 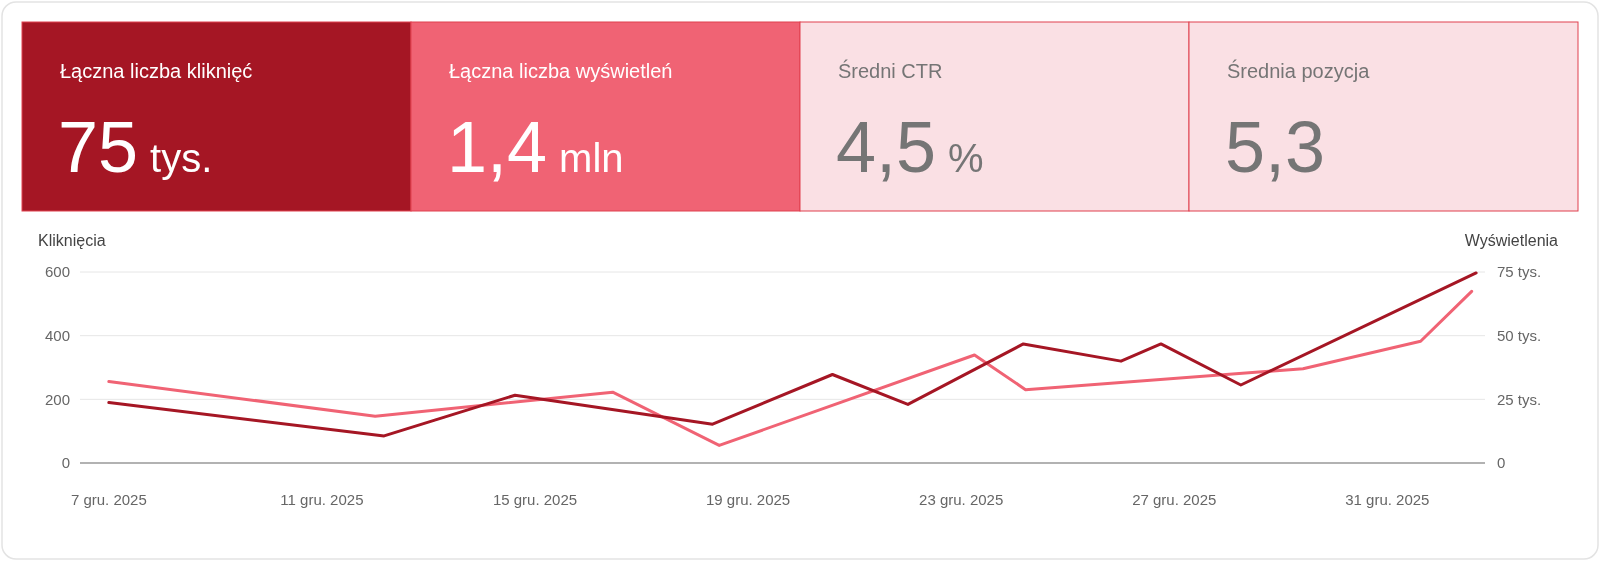 What do you see at coordinates (57, 399) in the screenshot?
I see `y-tick-label: 200` at bounding box center [57, 399].